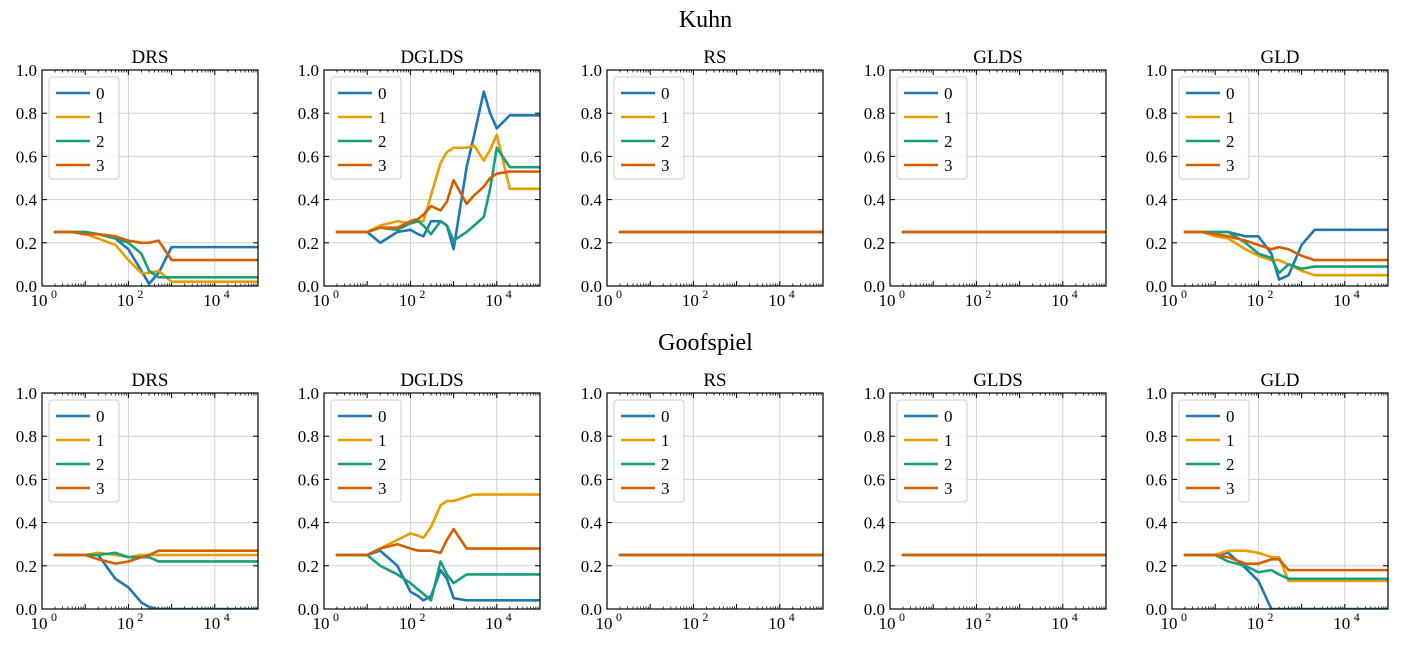 This screenshot has height=649, width=1411. What do you see at coordinates (714, 380) in the screenshot?
I see `panel-title: RS` at bounding box center [714, 380].